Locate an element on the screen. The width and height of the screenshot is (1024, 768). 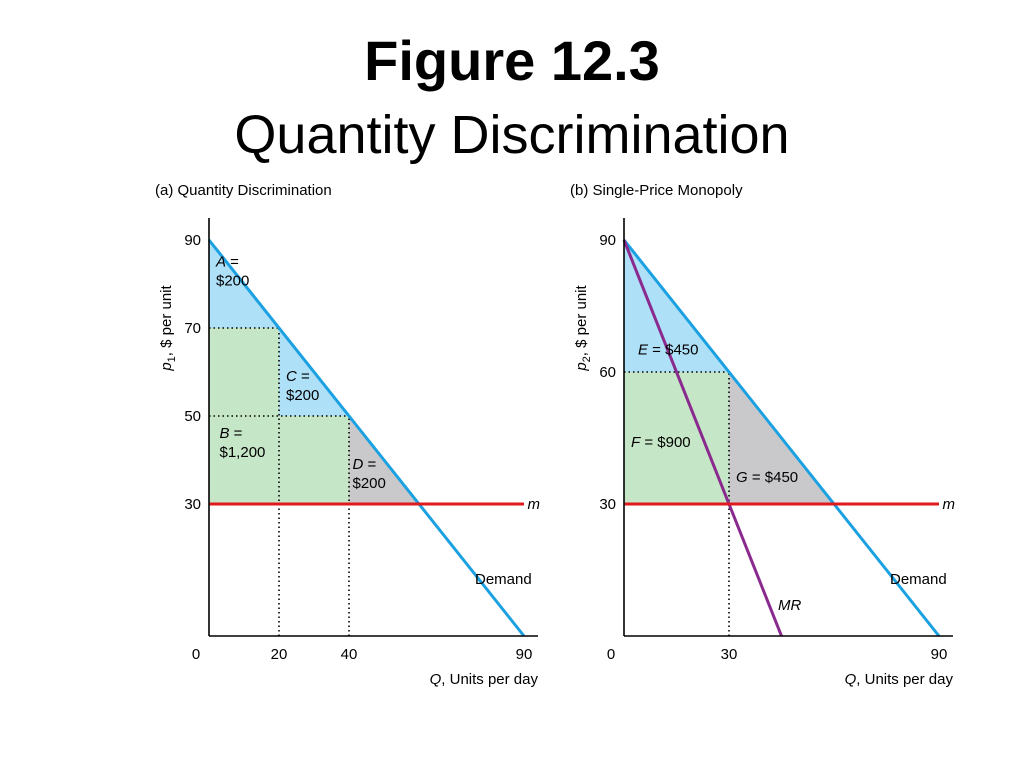
marginal-revenue-line is located at coordinates (702, 438).